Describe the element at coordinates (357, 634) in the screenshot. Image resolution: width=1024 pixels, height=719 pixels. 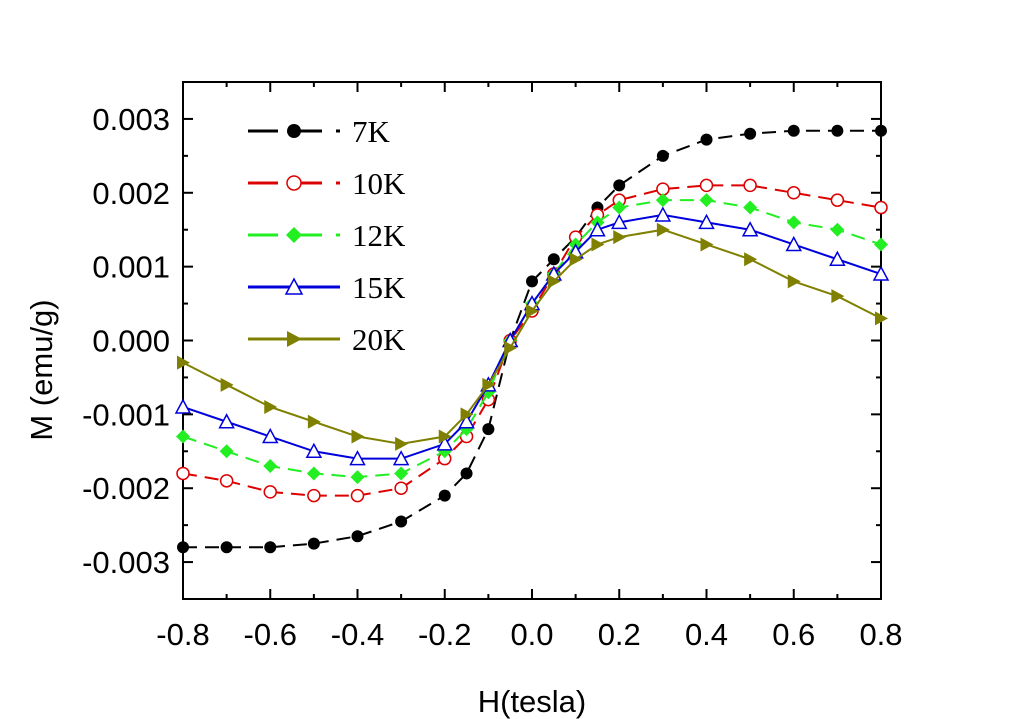
I see `x-tick-label: -0.4` at that location.